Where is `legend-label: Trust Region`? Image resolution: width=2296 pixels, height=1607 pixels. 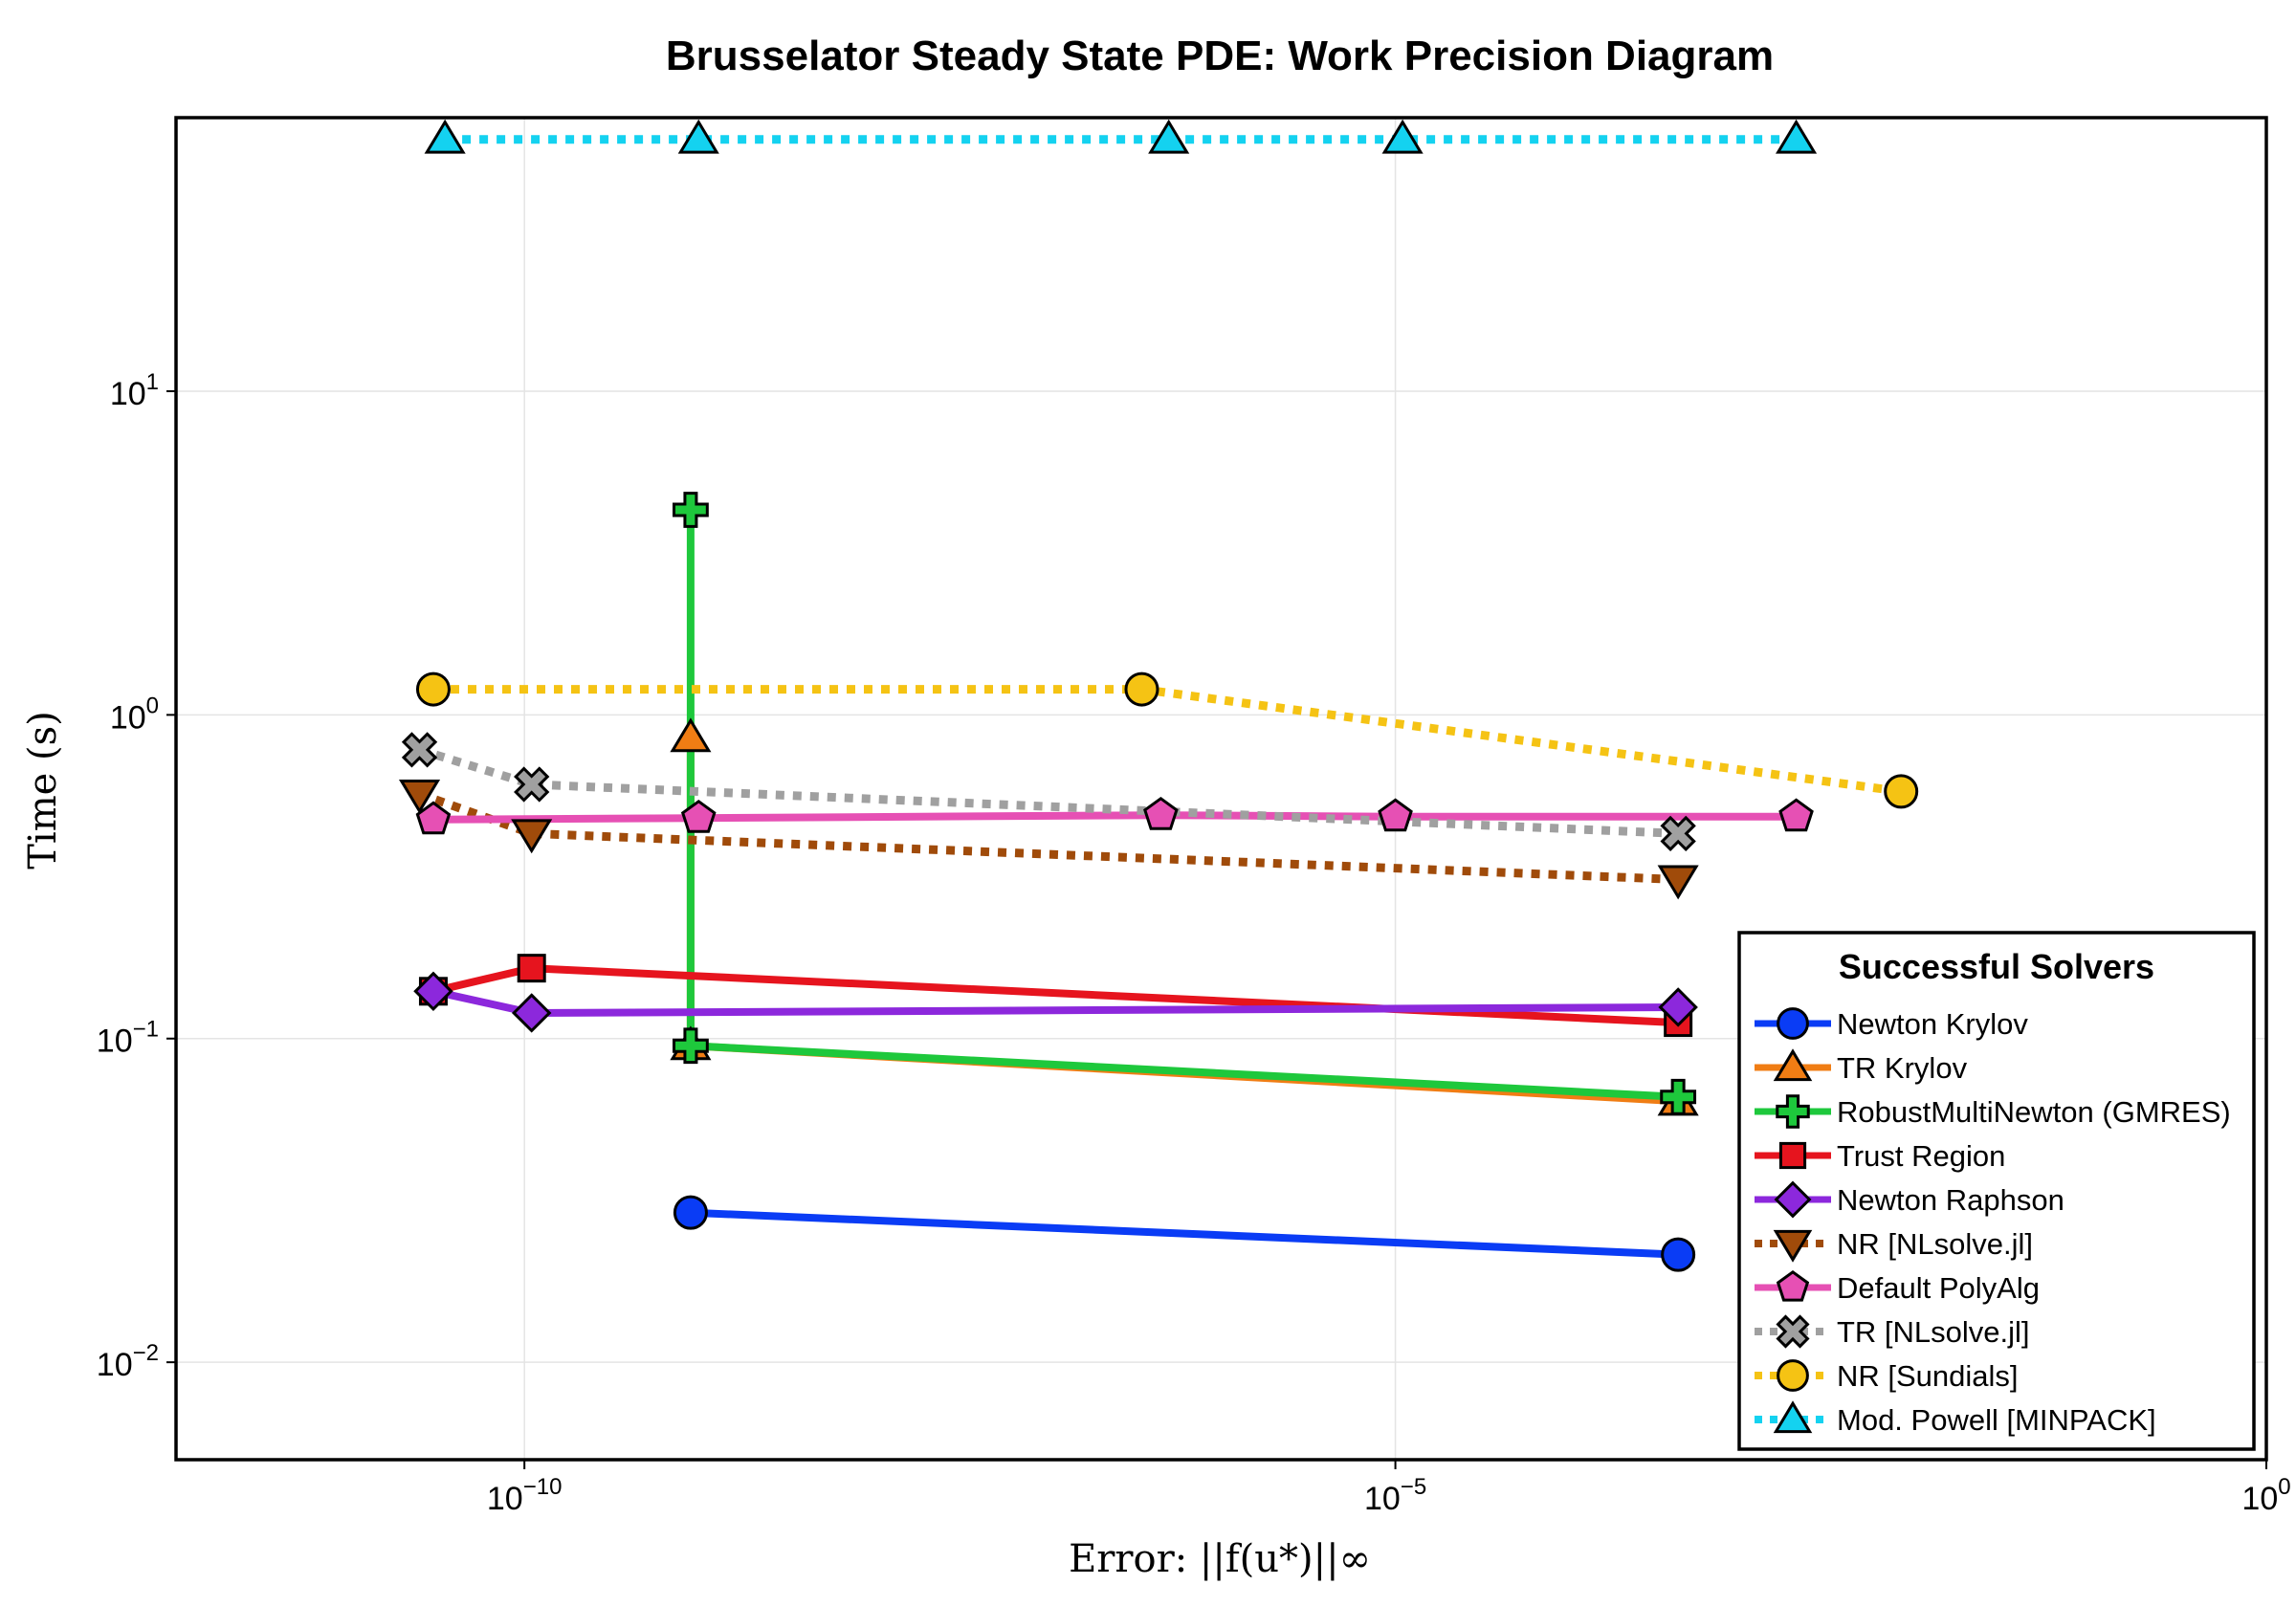 legend-label: Trust Region is located at coordinates (1921, 1156).